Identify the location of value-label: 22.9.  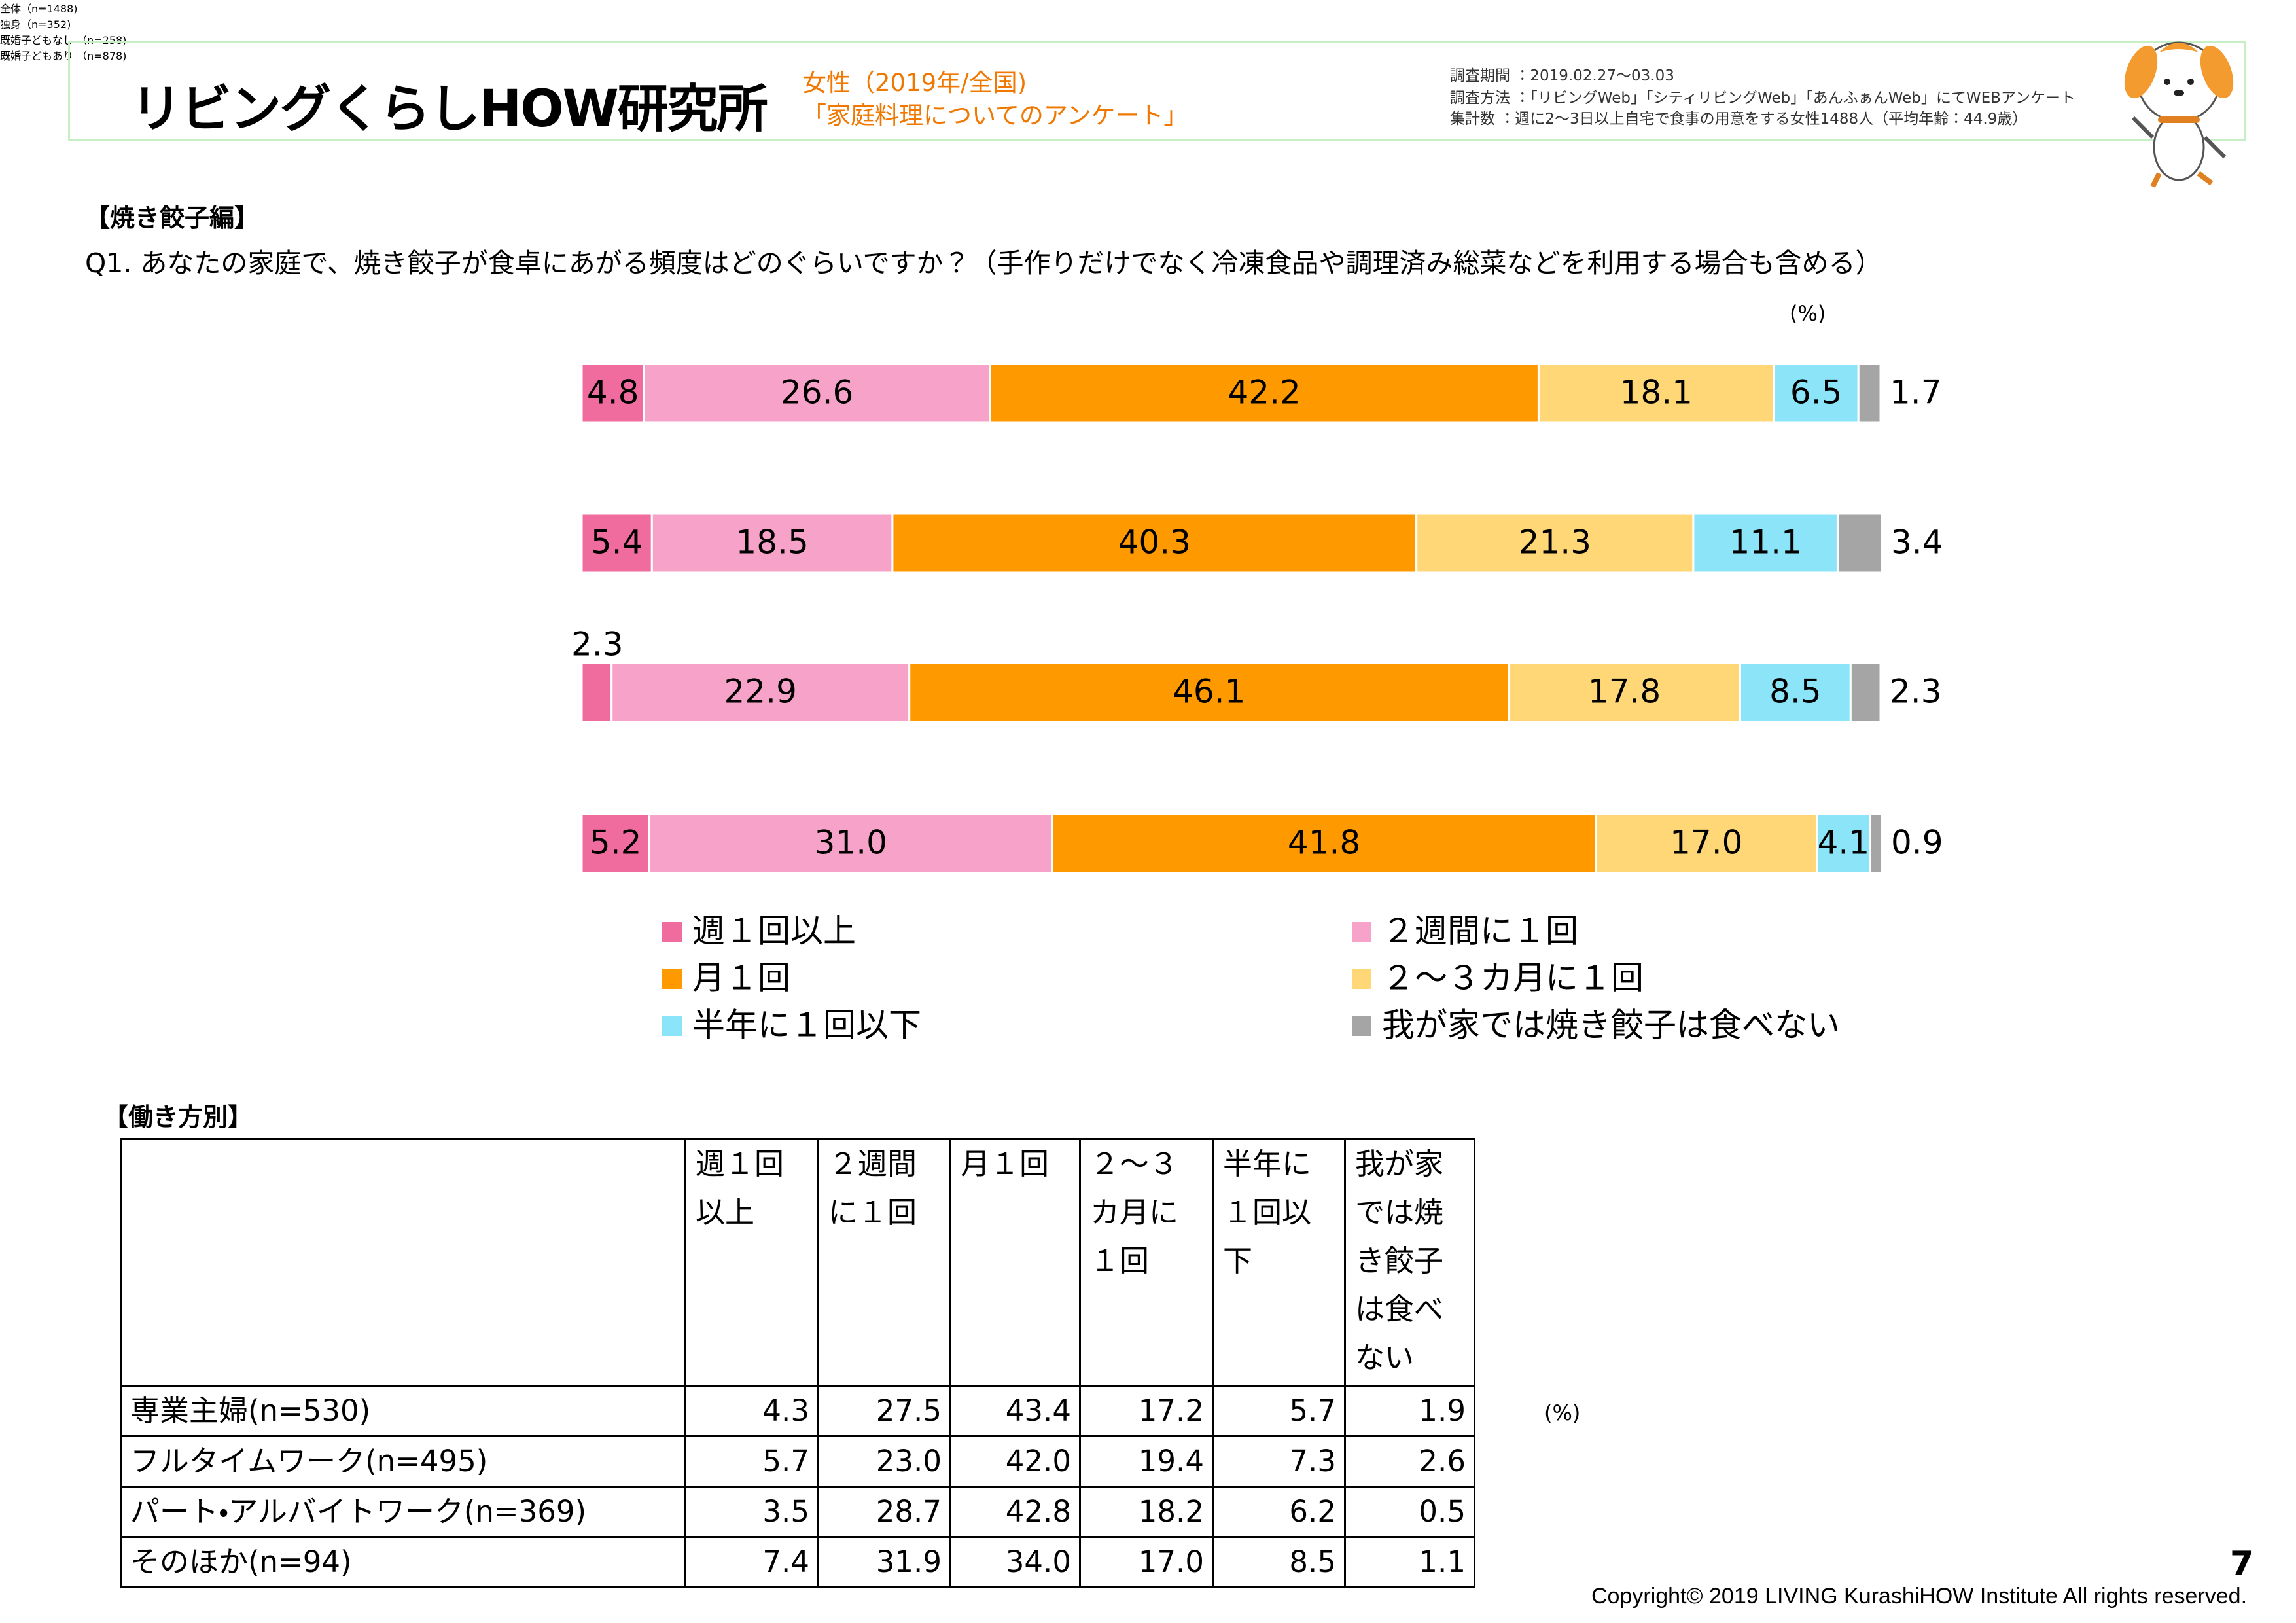
(760, 692).